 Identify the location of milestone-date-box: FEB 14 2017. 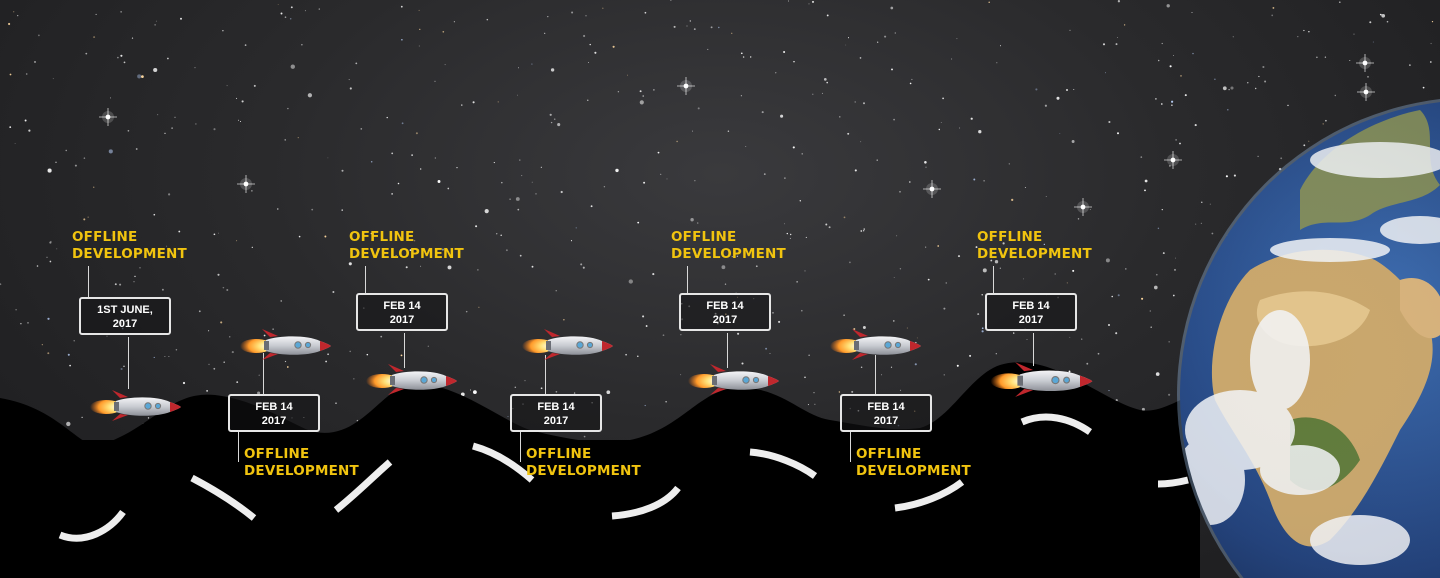
(274, 413).